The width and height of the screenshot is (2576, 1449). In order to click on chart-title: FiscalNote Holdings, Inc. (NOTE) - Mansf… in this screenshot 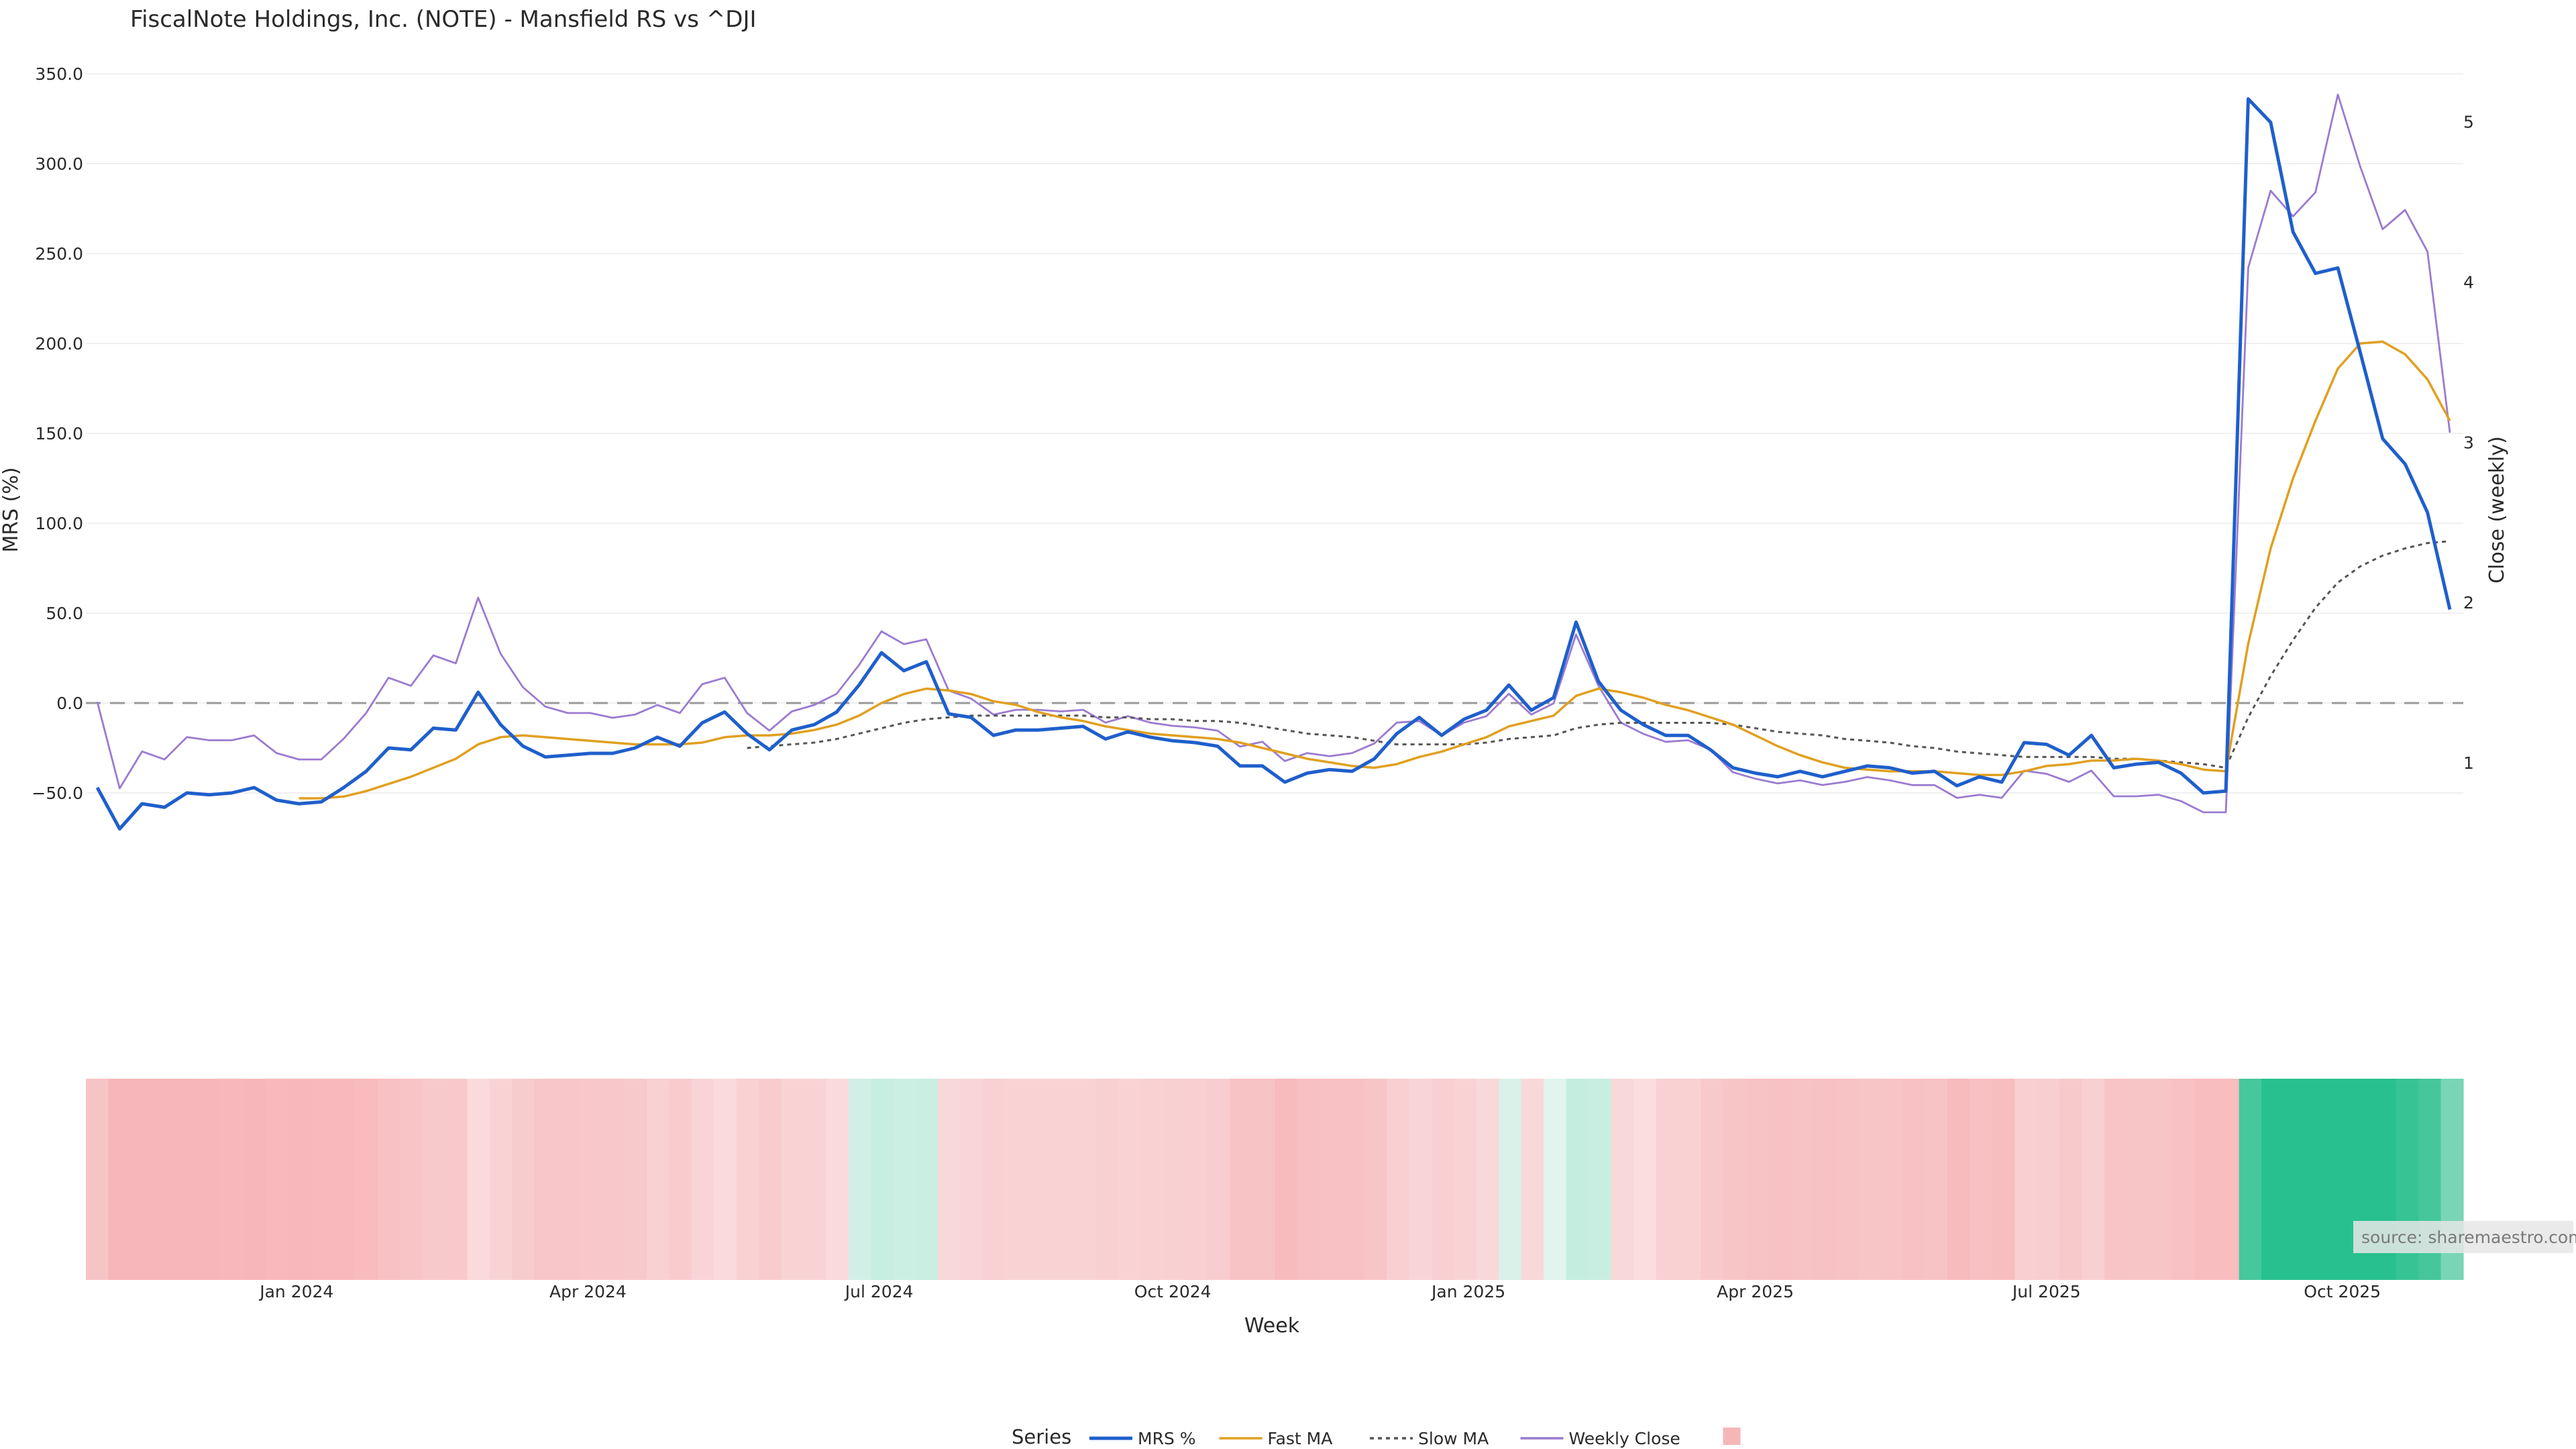, I will do `click(443, 19)`.